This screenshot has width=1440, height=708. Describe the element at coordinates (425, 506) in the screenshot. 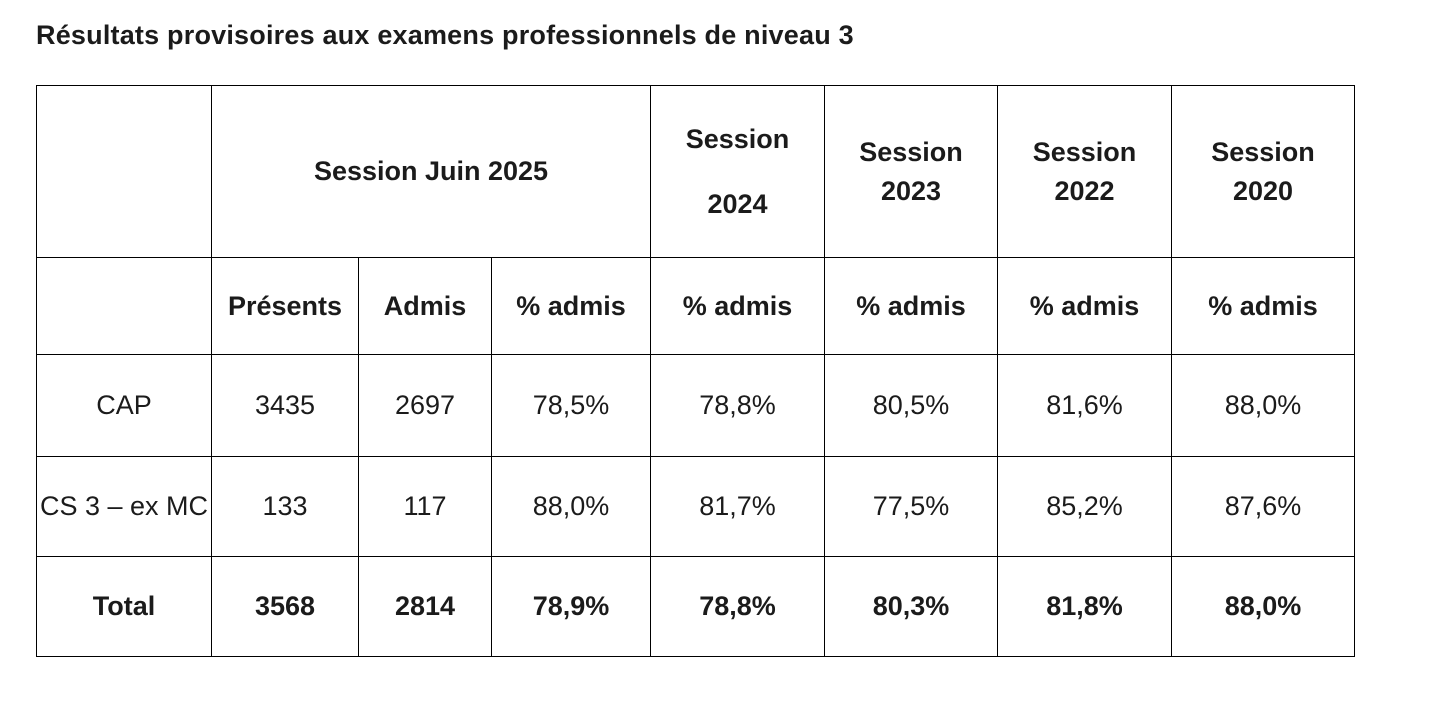

I see `cell-admis: 117` at that location.